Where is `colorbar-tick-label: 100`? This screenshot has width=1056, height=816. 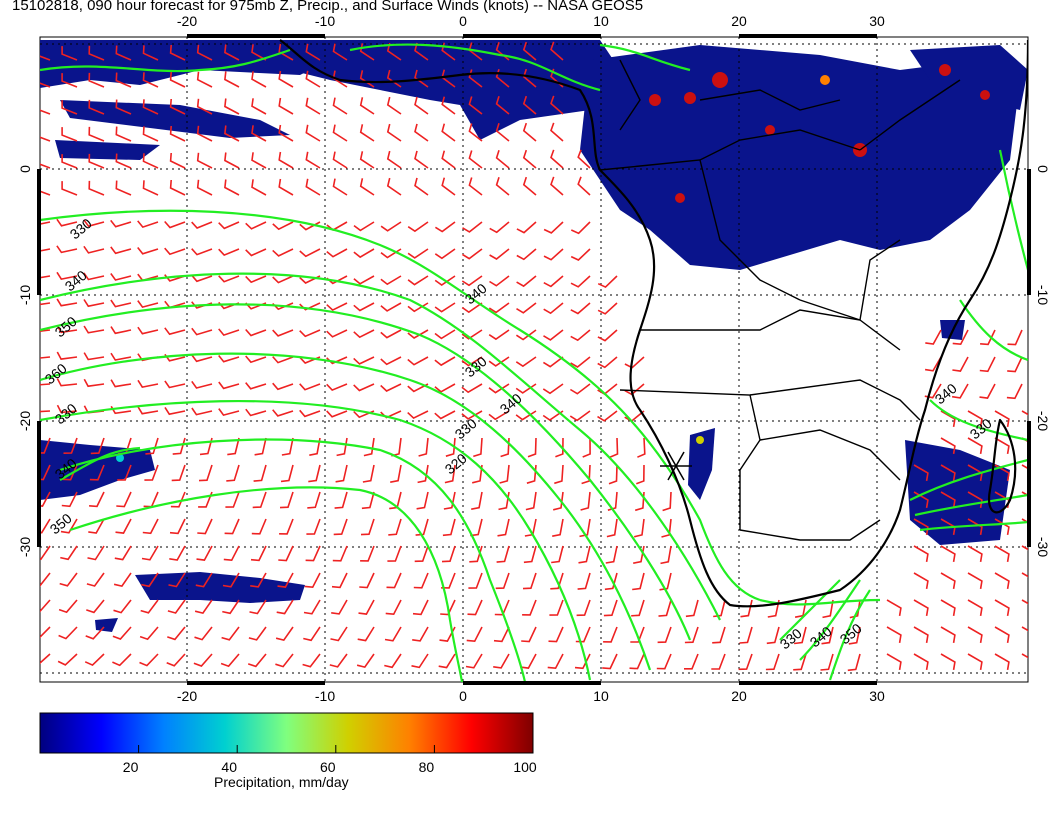
colorbar-tick-label: 100 is located at coordinates (525, 767).